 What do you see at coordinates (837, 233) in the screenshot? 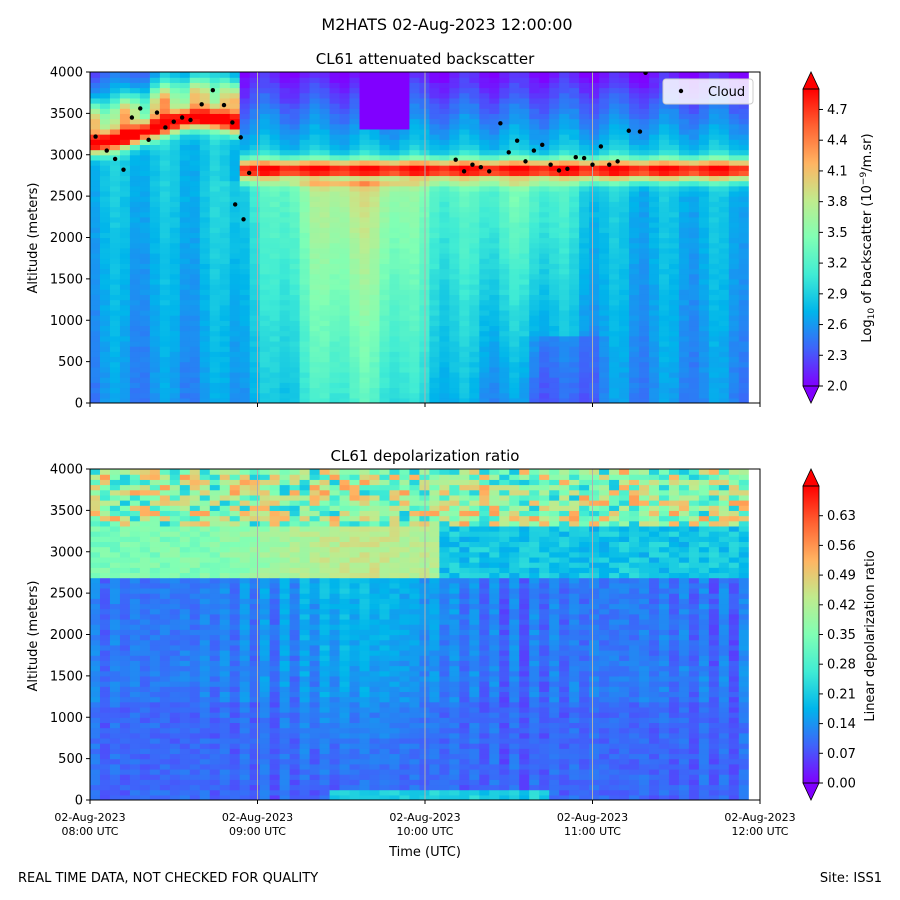
I see `colorbar-tick-label: 3.5` at bounding box center [837, 233].